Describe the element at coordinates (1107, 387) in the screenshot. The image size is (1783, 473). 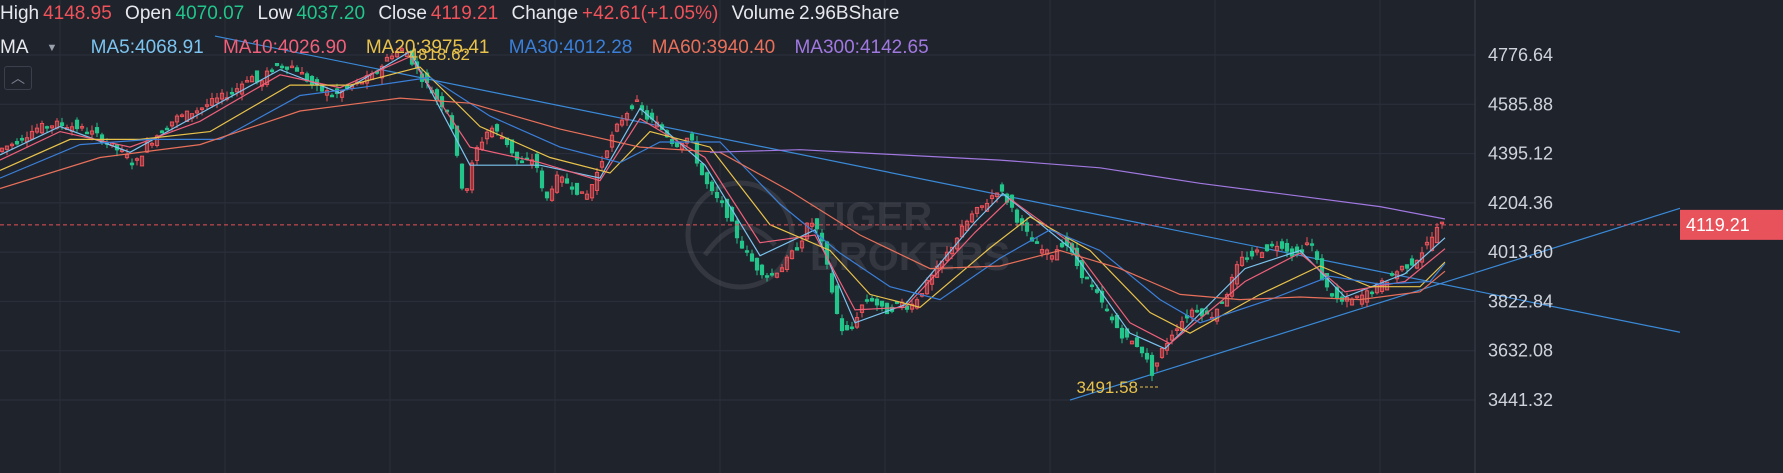
I see `min-price-label: 3491.58` at that location.